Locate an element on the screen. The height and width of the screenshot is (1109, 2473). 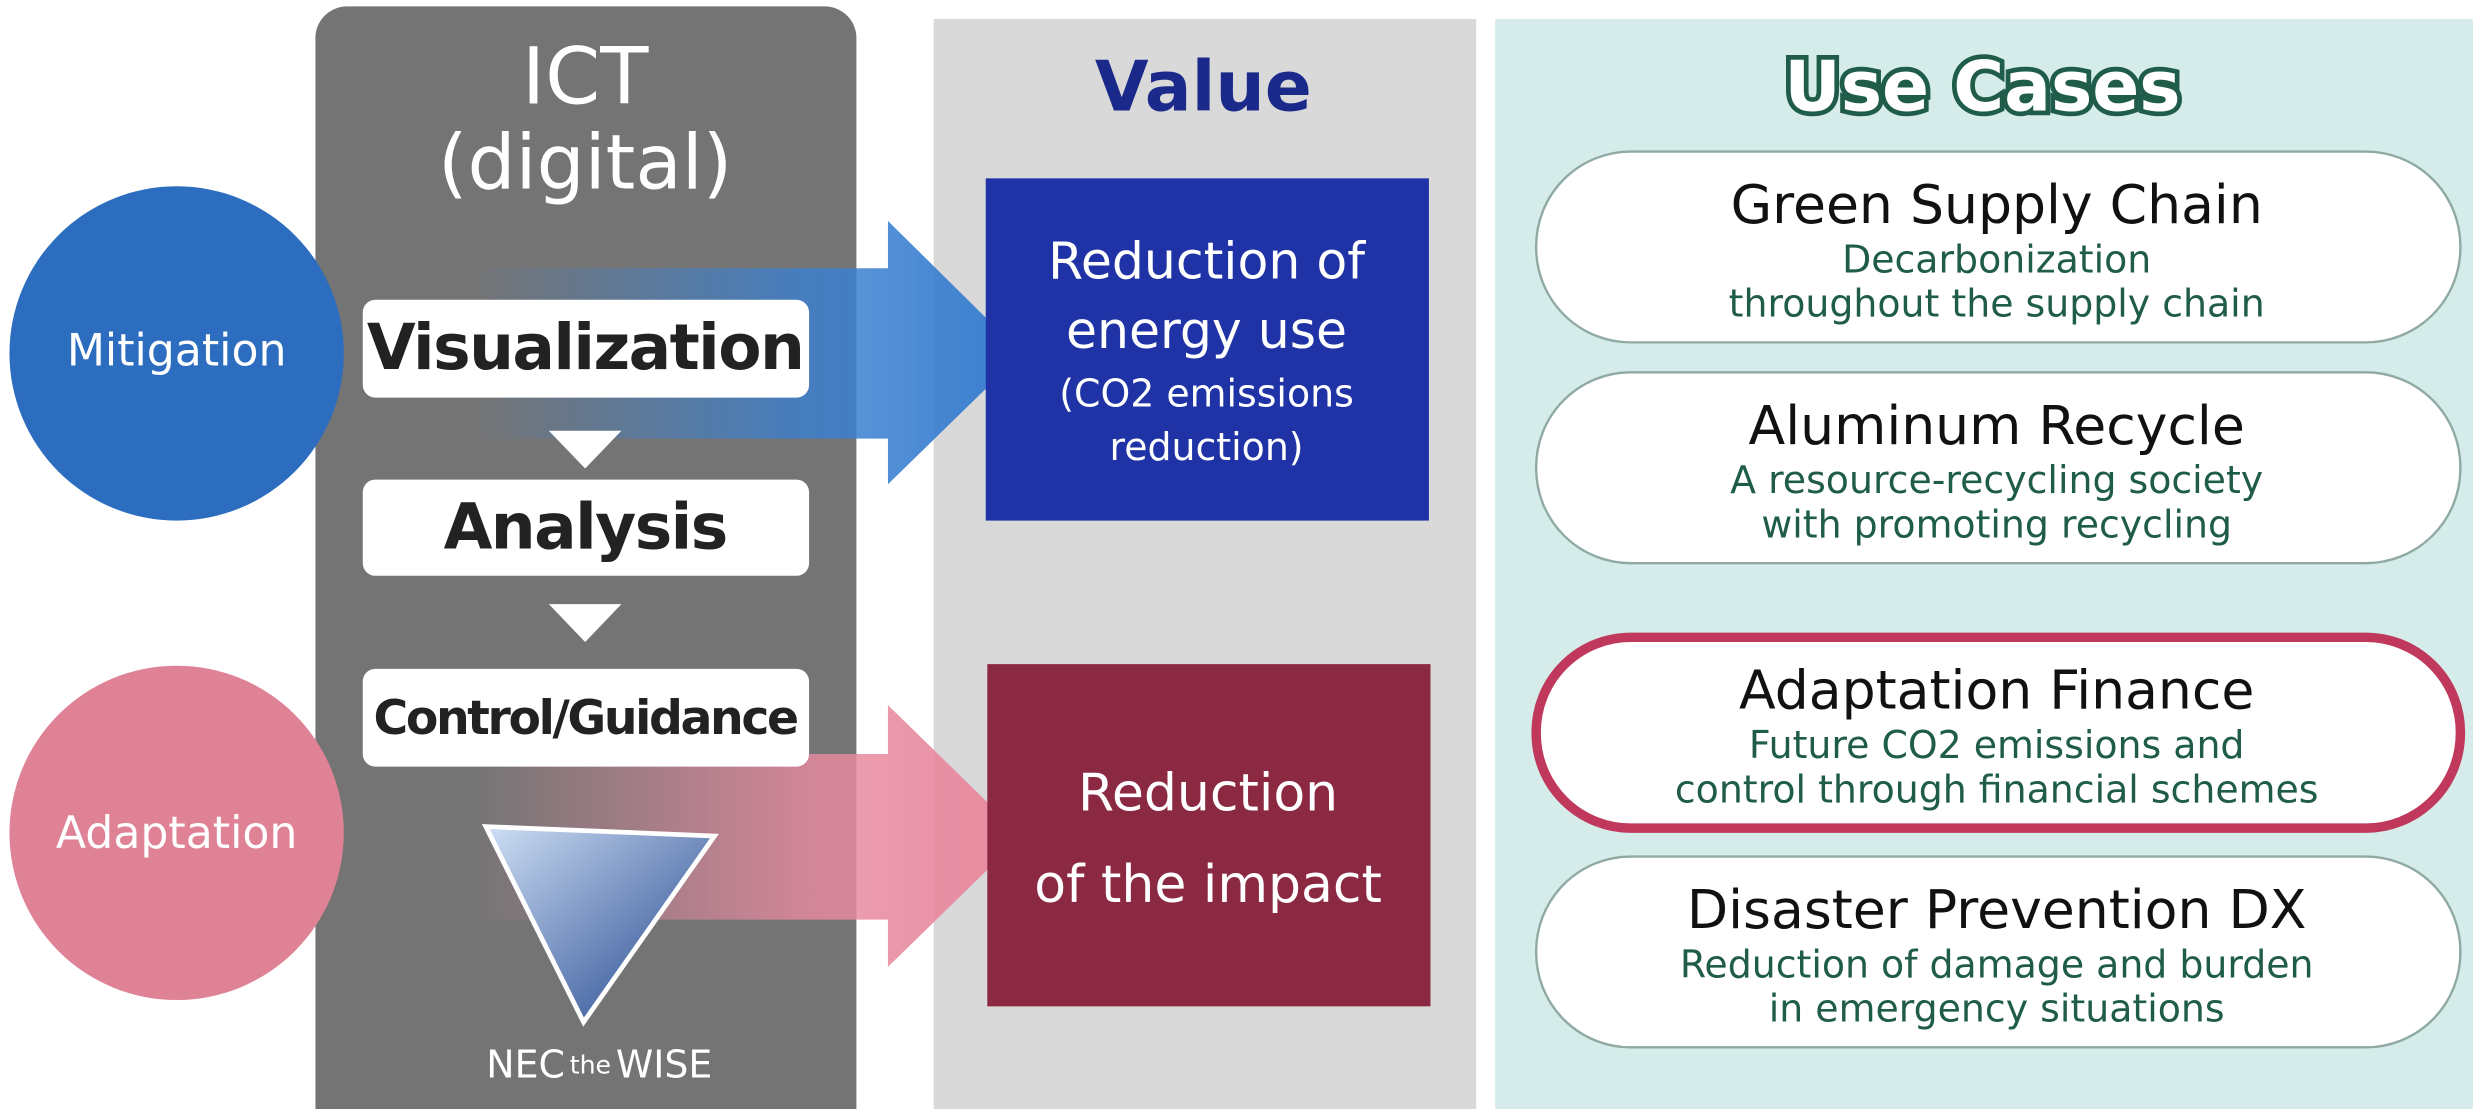
use-case-line: Decarbonization is located at coordinates (1996, 259).